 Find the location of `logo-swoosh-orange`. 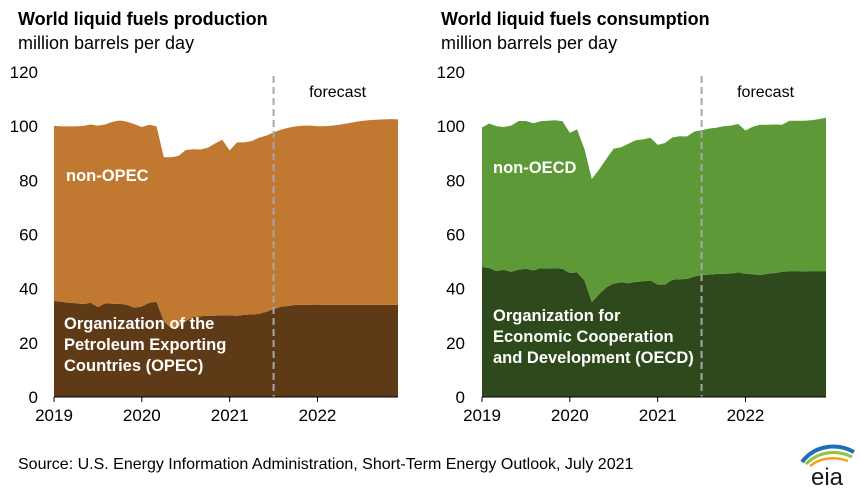

logo-swoosh-orange is located at coordinates (829, 462).